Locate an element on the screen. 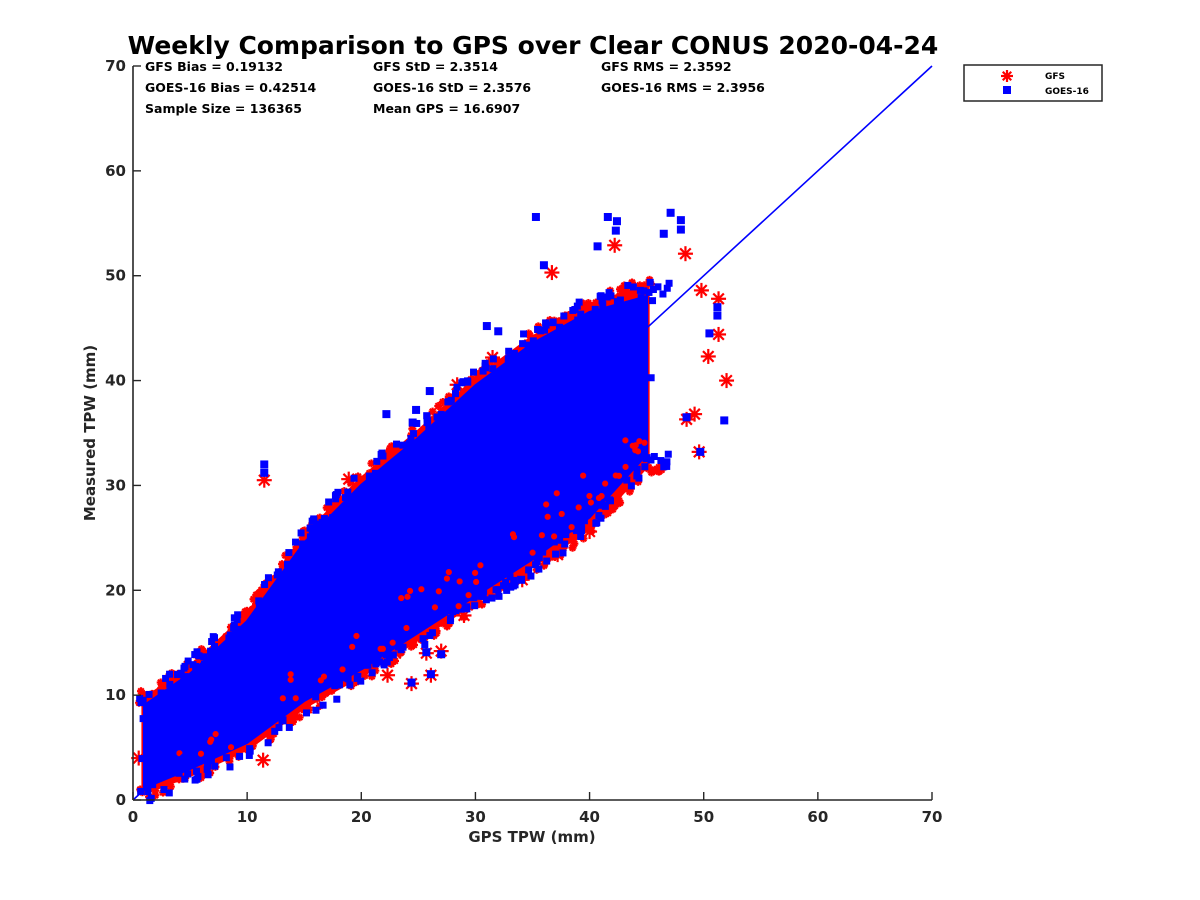 The height and width of the screenshot is (900, 1200). legend-goes16-marker is located at coordinates (1007, 90).